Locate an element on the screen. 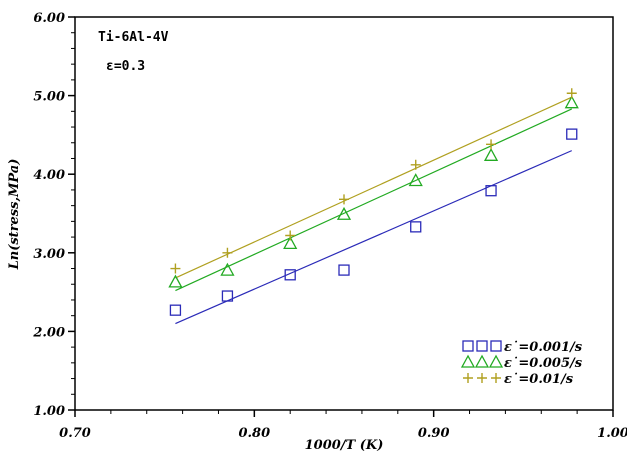 The image size is (627, 457). y-tick-label: 4.00 is located at coordinates (49, 175).